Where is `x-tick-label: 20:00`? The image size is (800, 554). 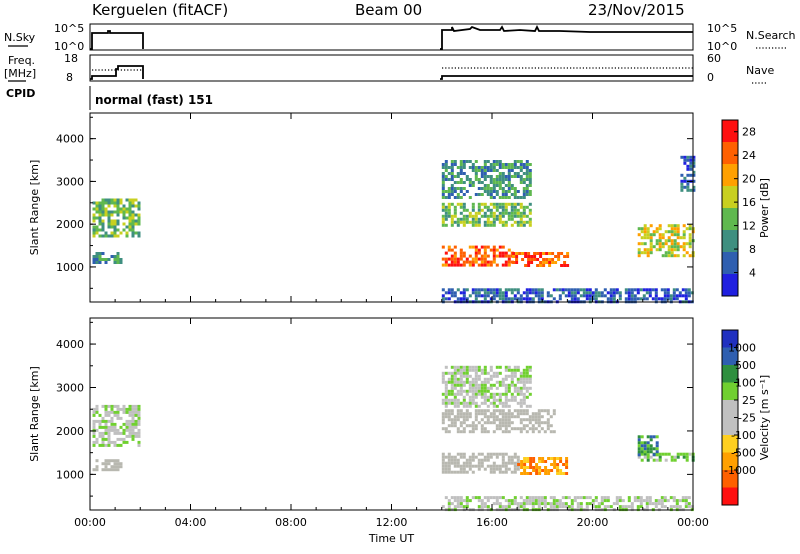 x-tick-label: 20:00 is located at coordinates (593, 522).